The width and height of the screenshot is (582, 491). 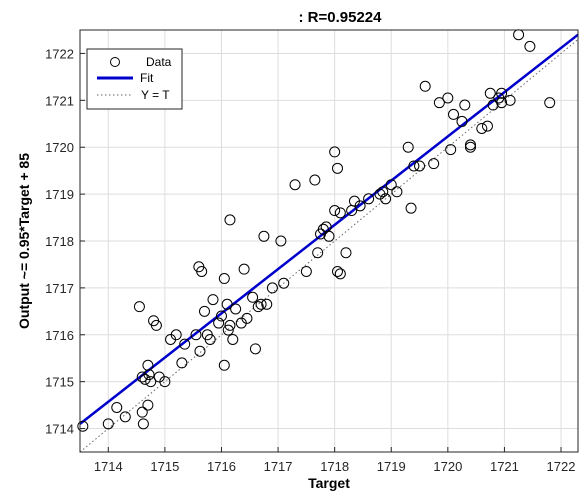 What do you see at coordinates (59, 194) in the screenshot?
I see `y-tick-label: 1719` at bounding box center [59, 194].